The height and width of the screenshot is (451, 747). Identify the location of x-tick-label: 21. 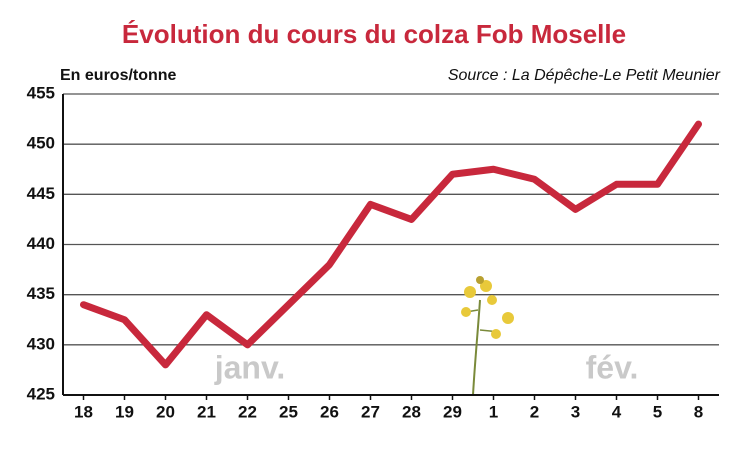
(206, 411).